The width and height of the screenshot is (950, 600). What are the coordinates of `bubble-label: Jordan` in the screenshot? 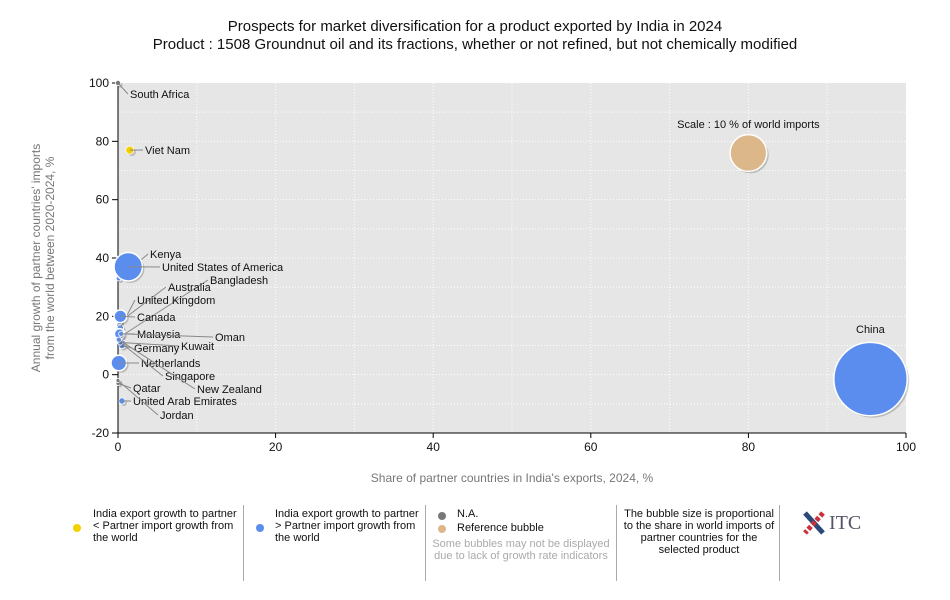 It's located at (177, 416).